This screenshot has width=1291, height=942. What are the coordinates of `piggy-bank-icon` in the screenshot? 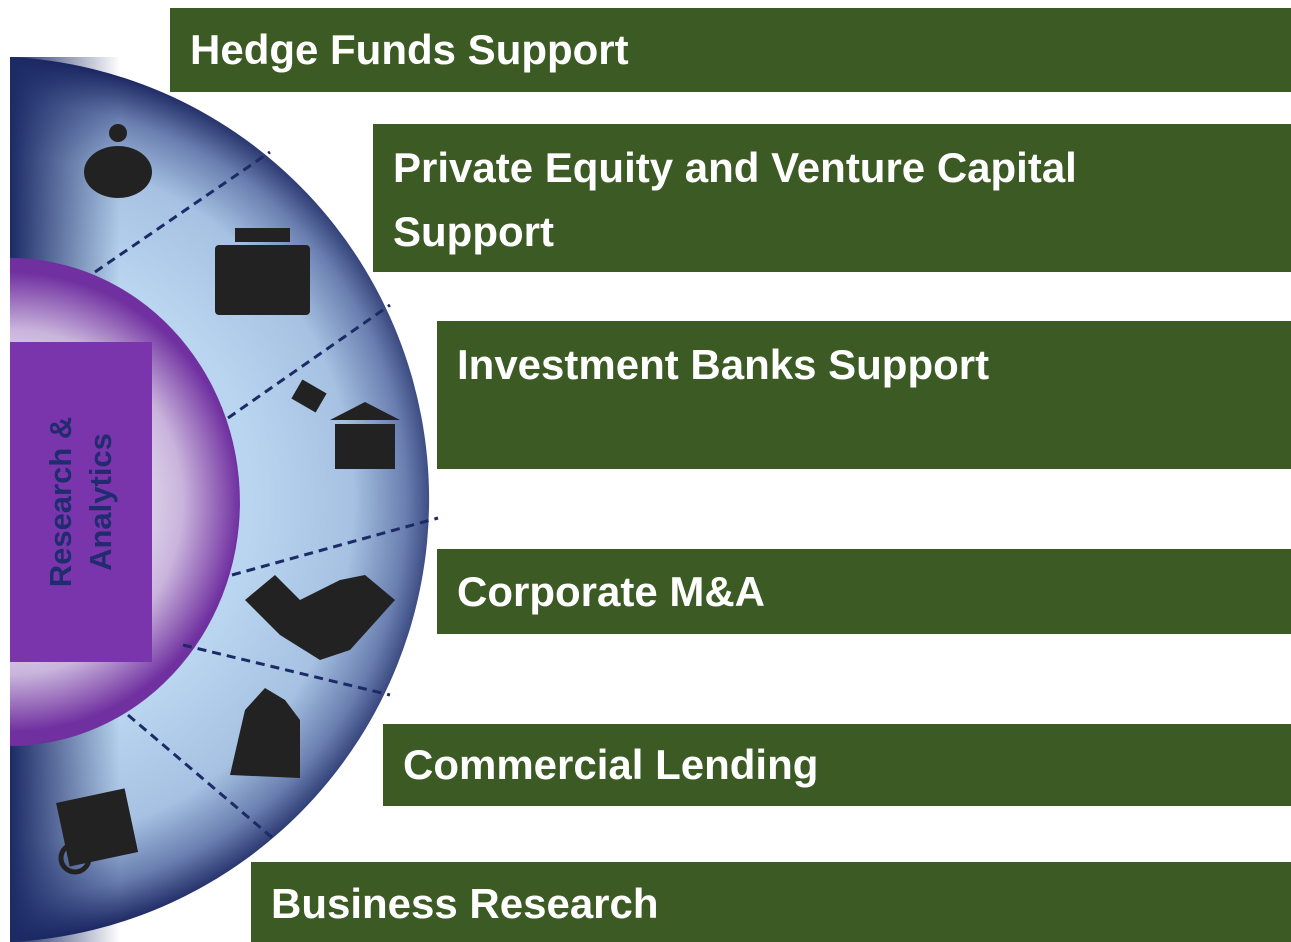 It's located at (118, 172).